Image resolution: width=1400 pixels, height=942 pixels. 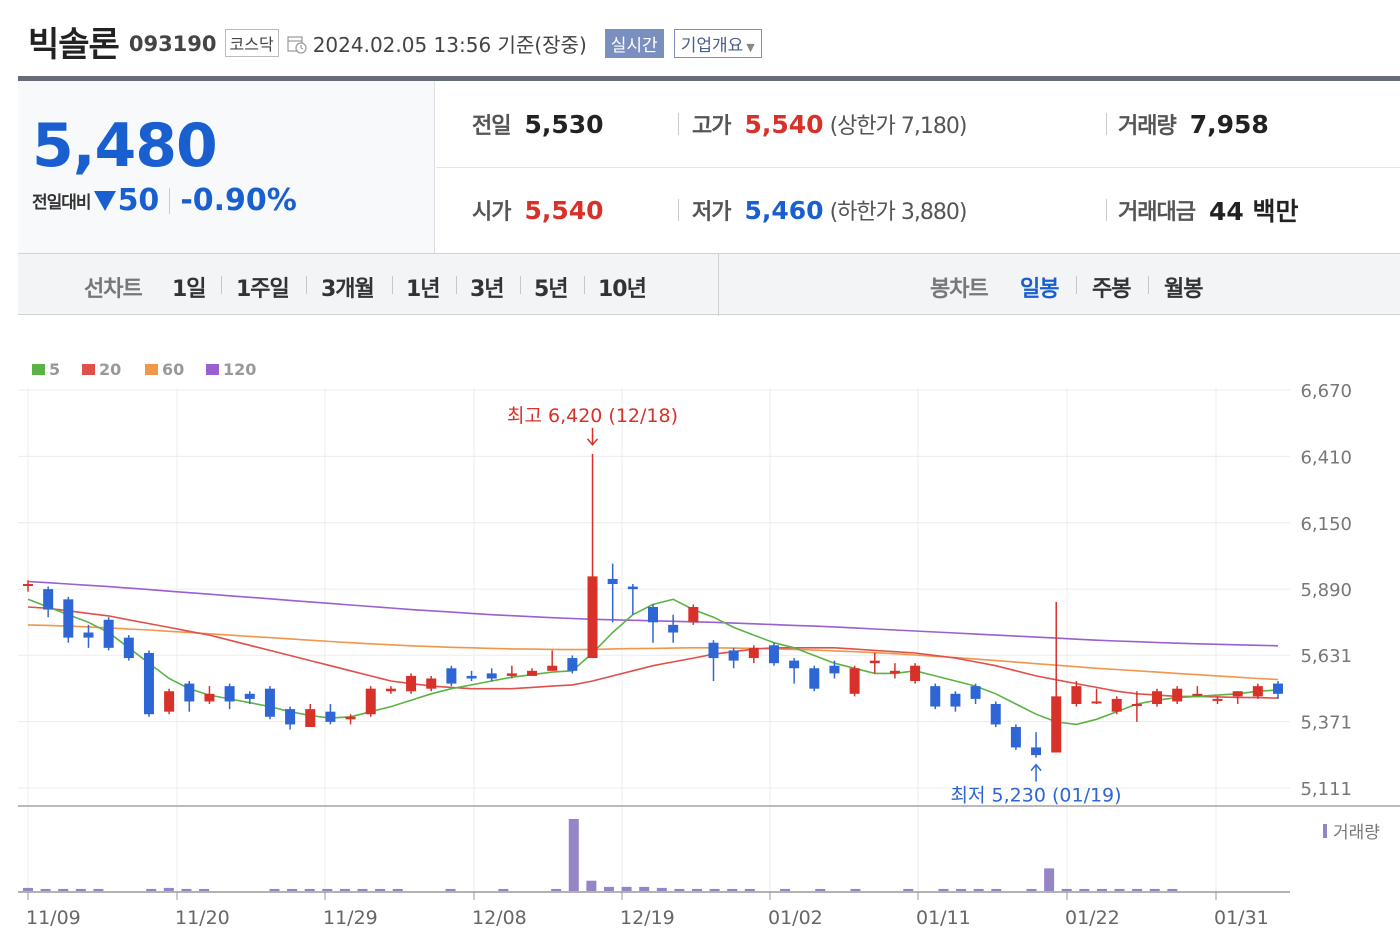 I want to click on tab-1day: 1일, so click(x=189, y=289).